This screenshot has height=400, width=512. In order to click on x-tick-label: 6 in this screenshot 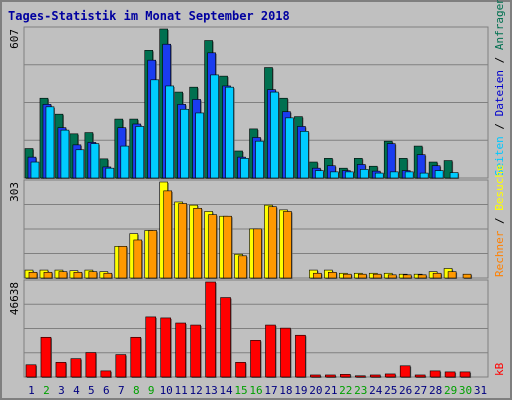, I will do `click(106, 390)`.